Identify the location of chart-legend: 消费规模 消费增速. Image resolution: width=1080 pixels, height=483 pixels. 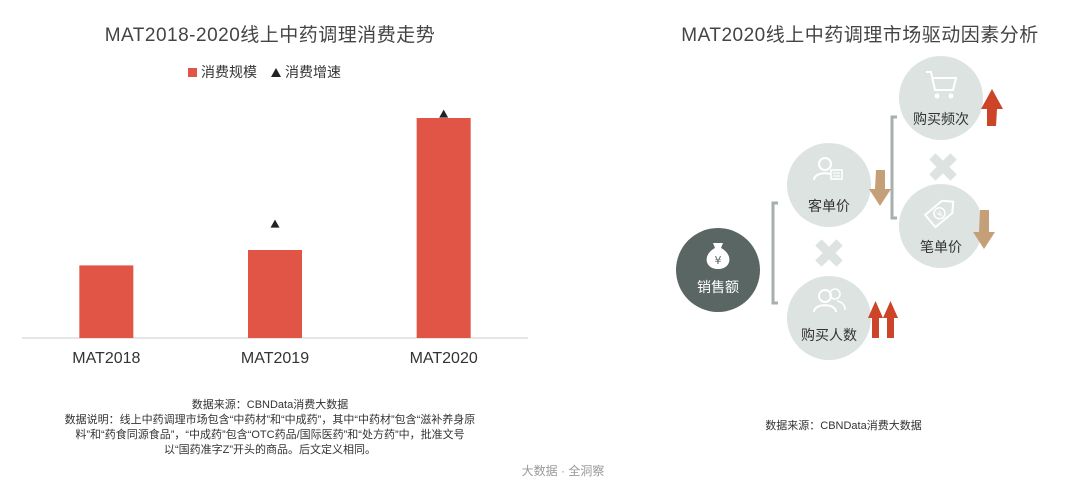
(264, 72).